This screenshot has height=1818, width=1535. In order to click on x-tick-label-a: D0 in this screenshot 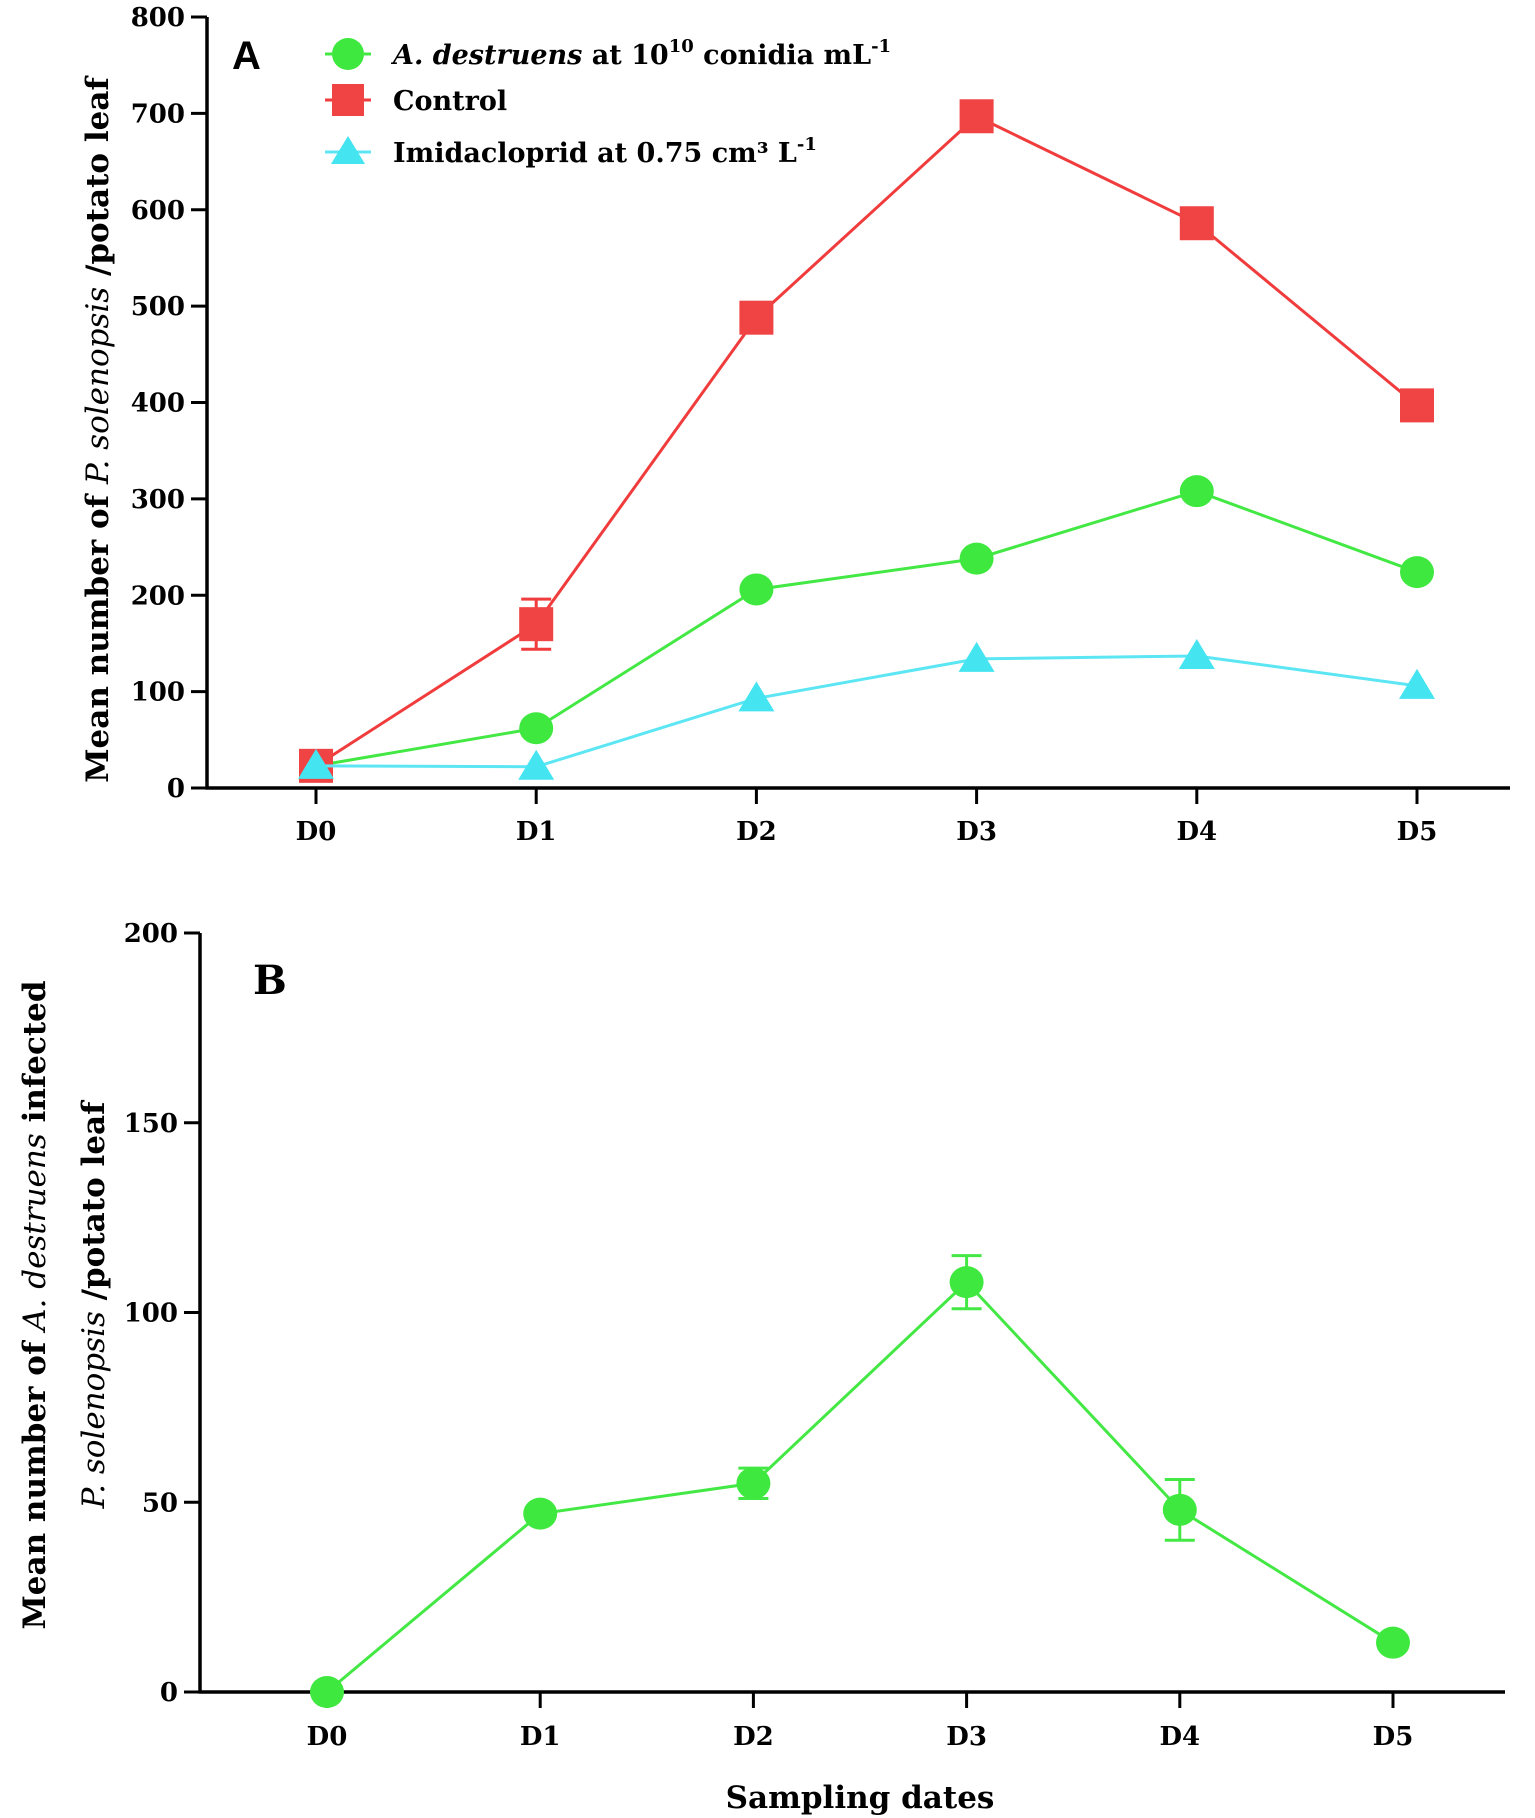, I will do `click(316, 832)`.